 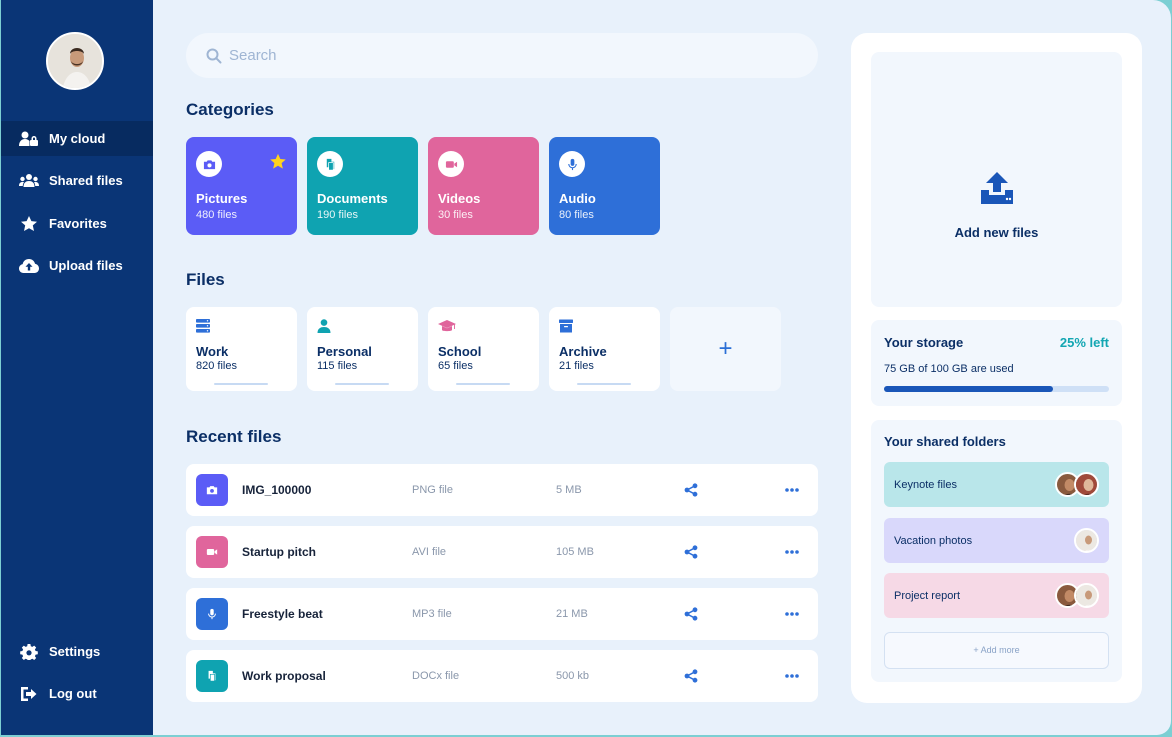 What do you see at coordinates (362, 349) in the screenshot?
I see `folder-card-personal: Personal 115 files` at bounding box center [362, 349].